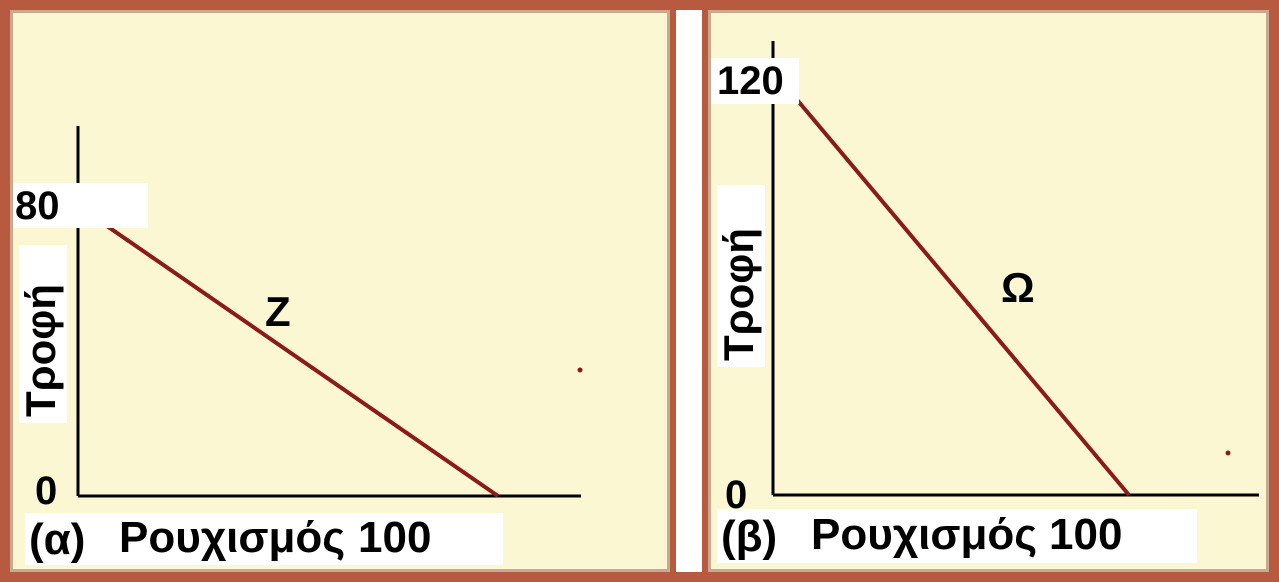 This screenshot has height=582, width=1279. I want to click on x-max-label-b: 100, so click(1086, 534).